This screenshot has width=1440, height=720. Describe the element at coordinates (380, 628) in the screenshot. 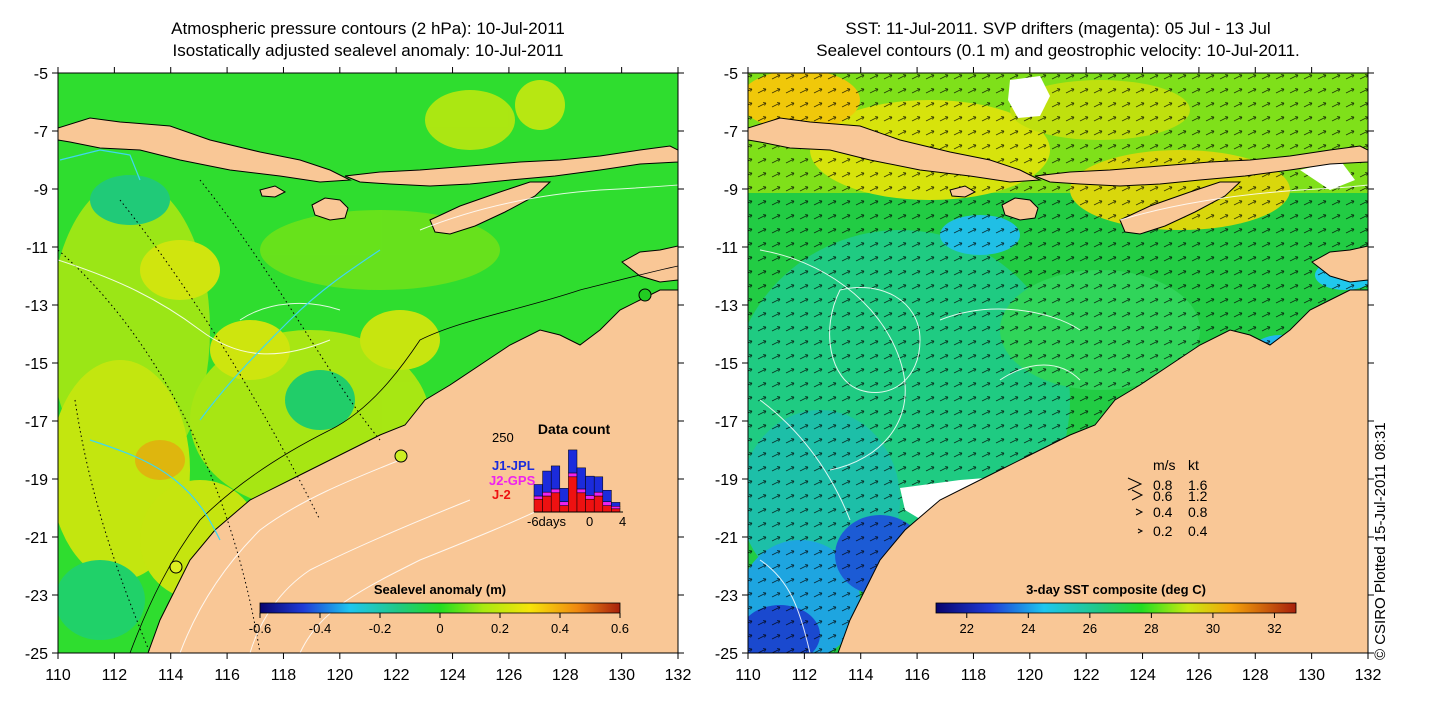

I see `colorbar-tick-label: -0.2` at that location.